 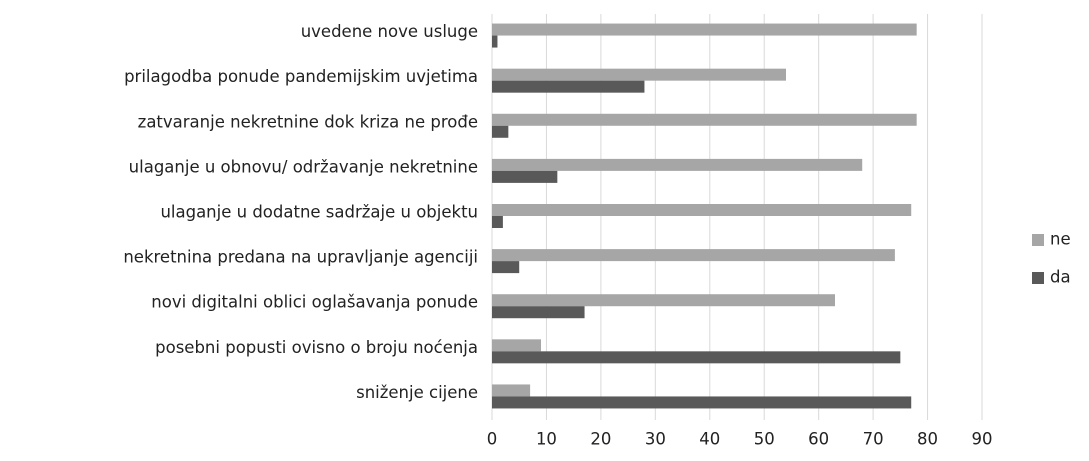 I want to click on x-tick-label: 80, so click(x=927, y=439).